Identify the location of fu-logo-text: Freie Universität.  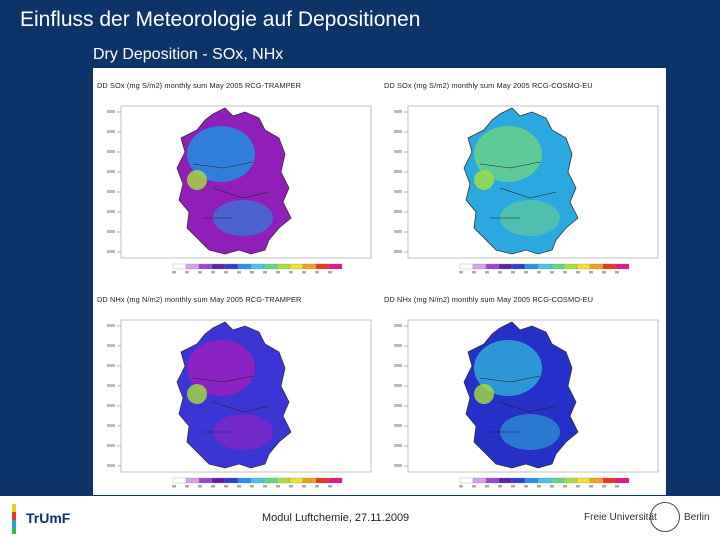
(620, 517).